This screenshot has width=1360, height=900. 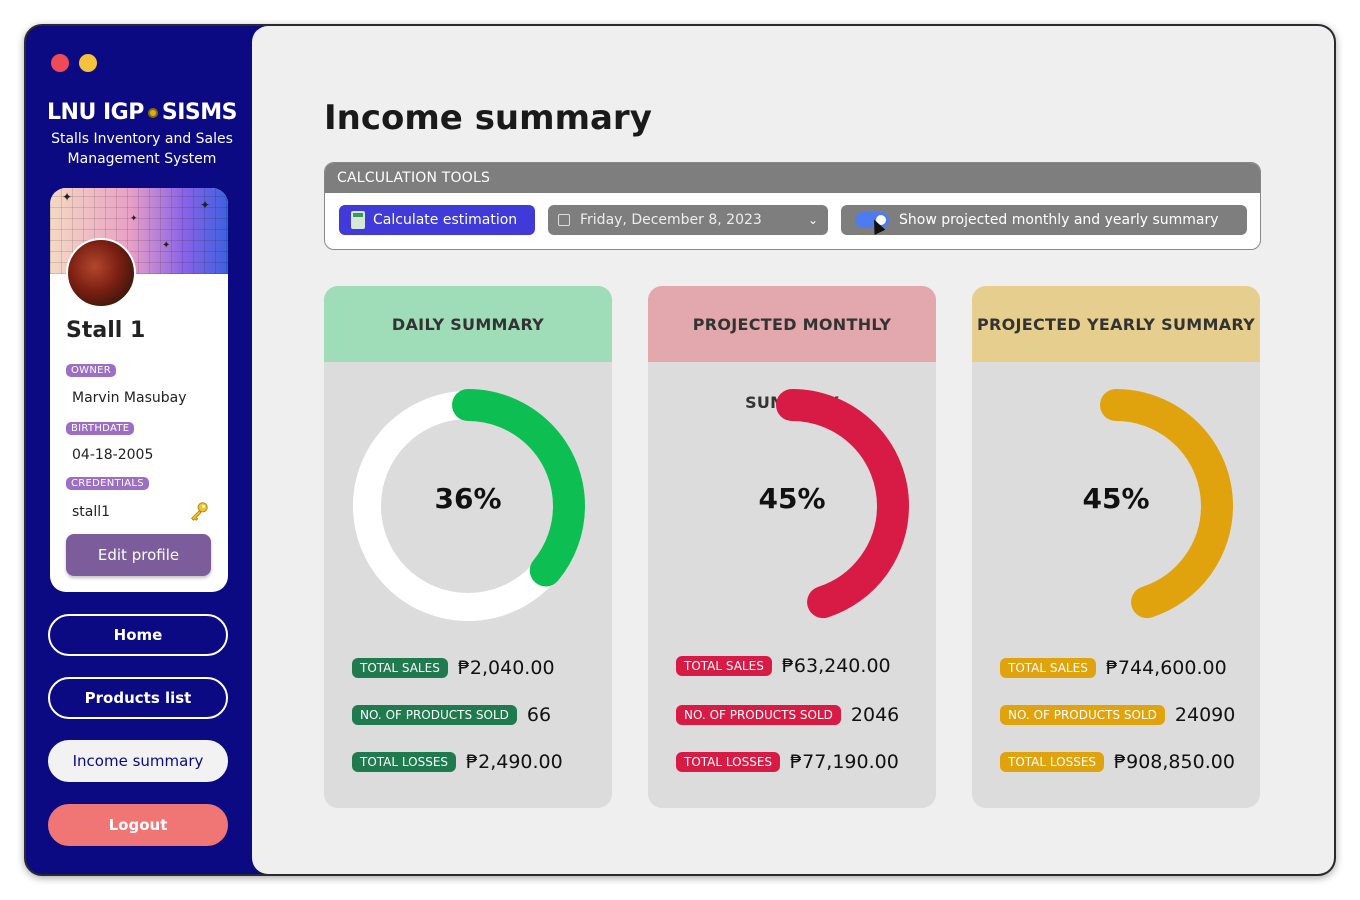 I want to click on products-sold-row: NO. OF PRODUCTS SOLD 2046, so click(x=787, y=715).